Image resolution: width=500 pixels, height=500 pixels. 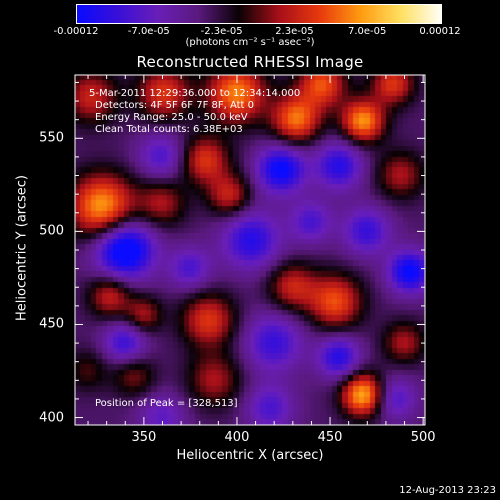 I want to click on colorbar-tick-label: -7.0e-05, so click(x=148, y=31).